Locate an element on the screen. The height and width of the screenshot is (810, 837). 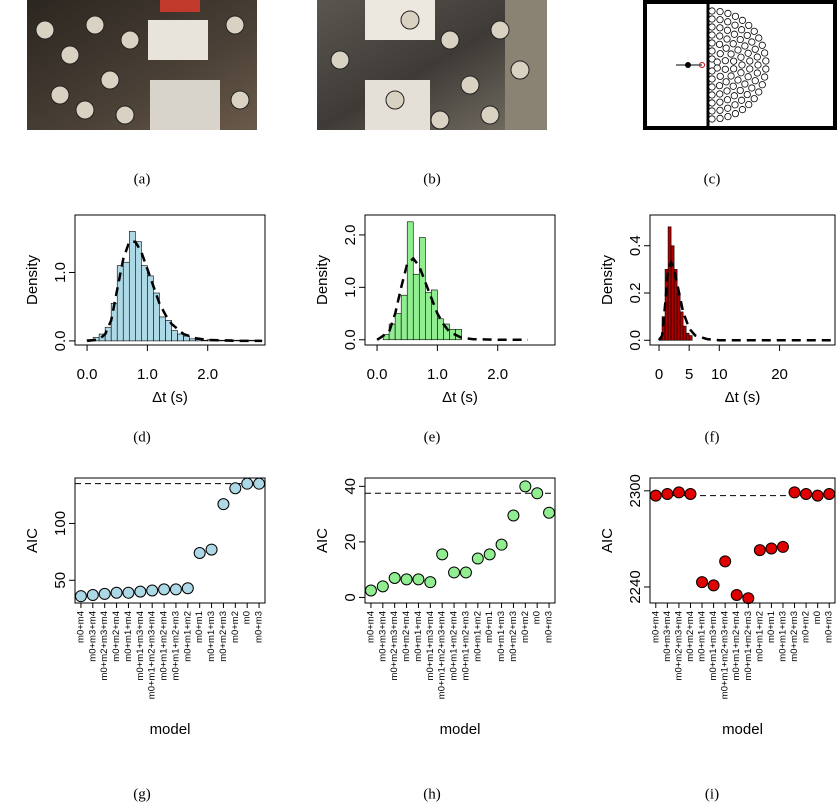
chart-panel: 0.0 1.0 2.0 Density 0.0 1.0 2.0 Δt (s) is located at coordinates (435, 310).